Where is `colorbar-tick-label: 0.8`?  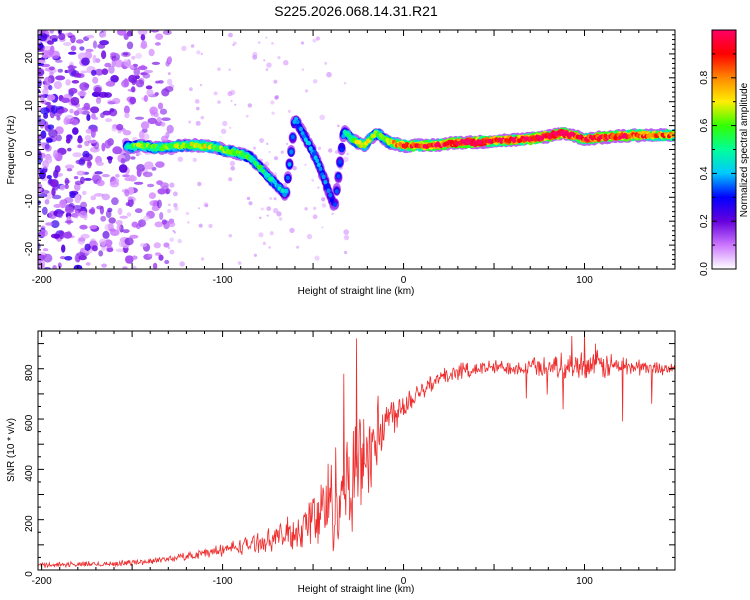
colorbar-tick-label: 0.8 is located at coordinates (704, 77).